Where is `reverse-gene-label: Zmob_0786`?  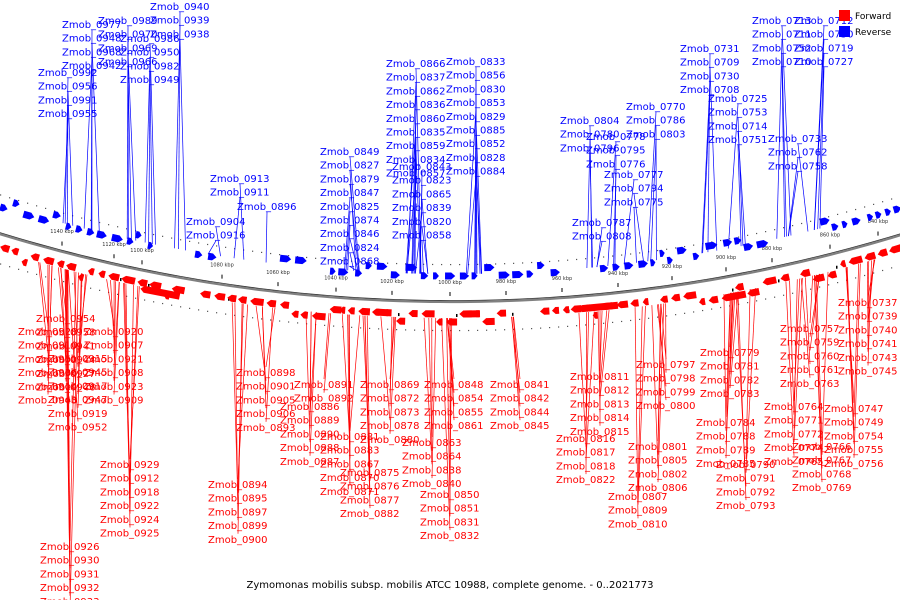 reverse-gene-label: Zmob_0786 is located at coordinates (656, 121).